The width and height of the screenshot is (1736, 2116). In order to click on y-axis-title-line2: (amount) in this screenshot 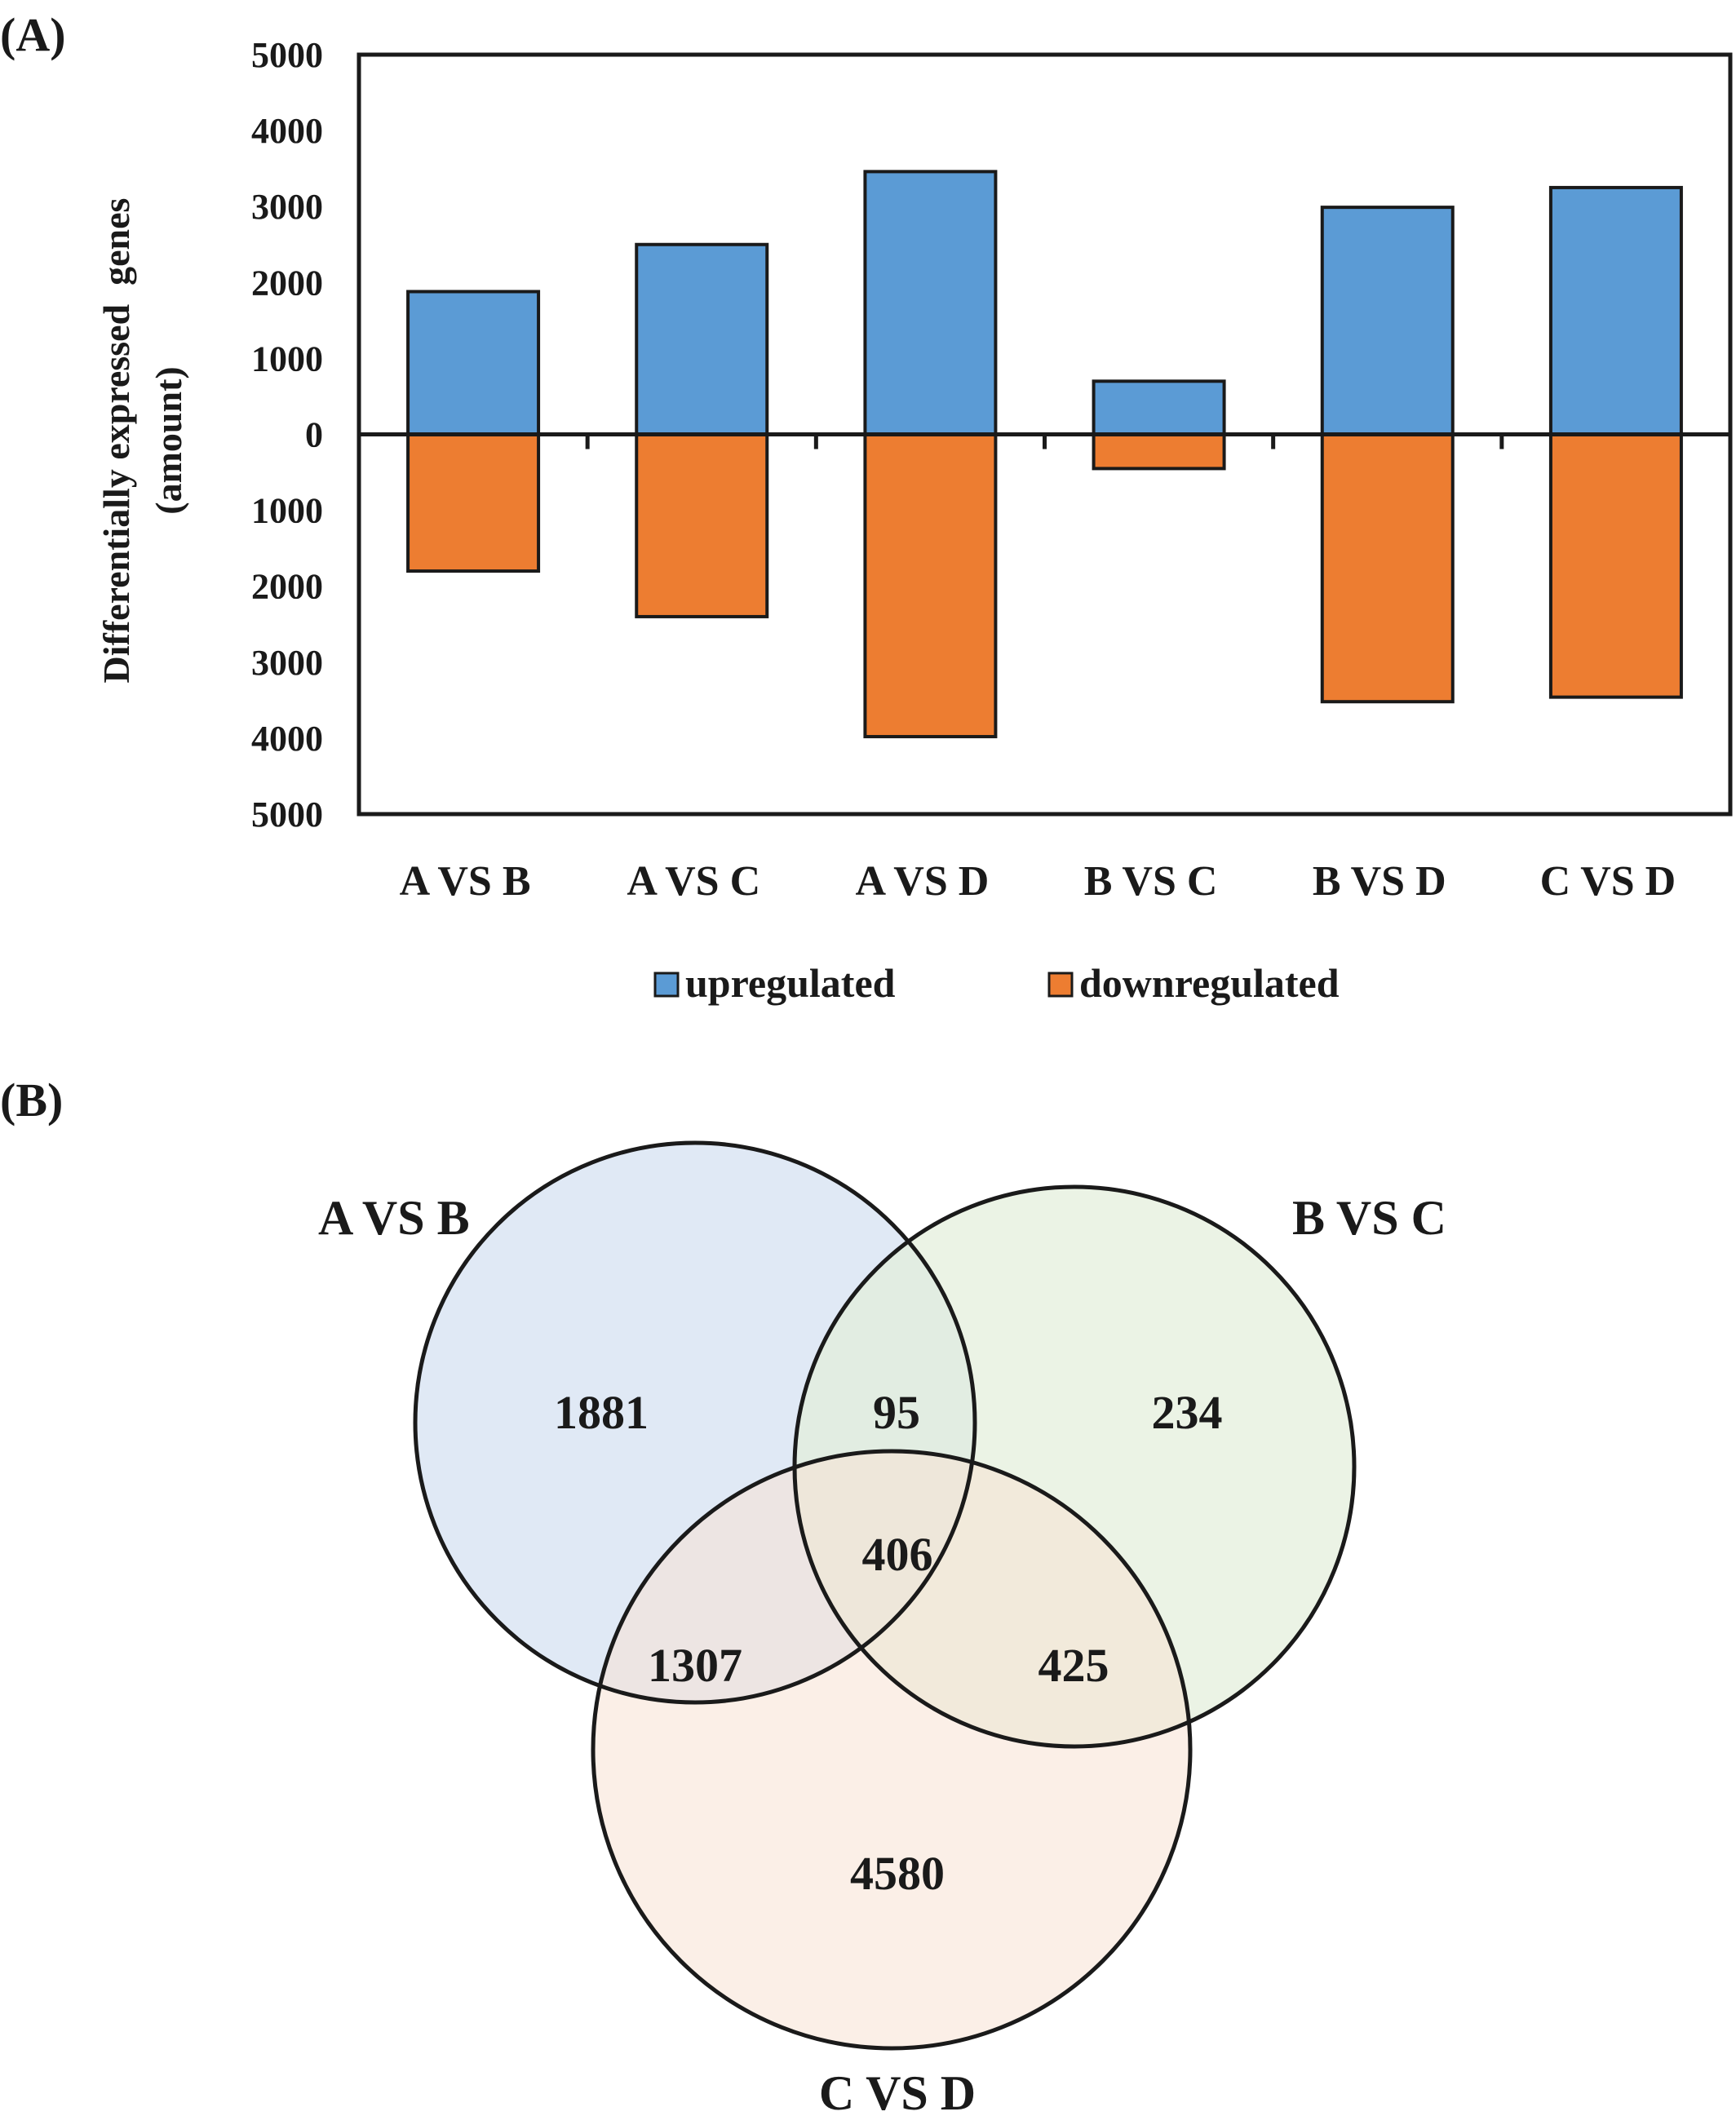, I will do `click(168, 440)`.